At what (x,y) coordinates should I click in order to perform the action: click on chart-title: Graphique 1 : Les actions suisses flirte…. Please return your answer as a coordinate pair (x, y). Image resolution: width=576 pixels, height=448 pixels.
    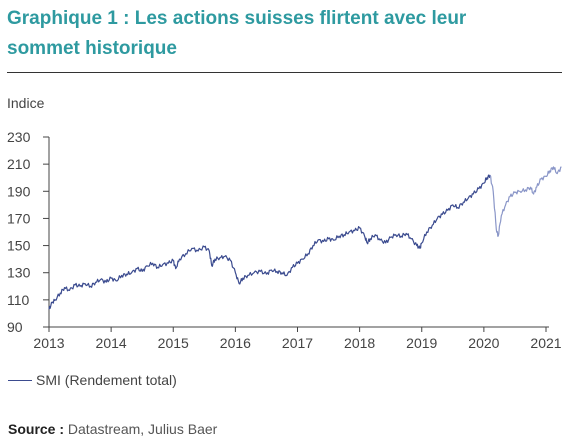
    Looking at the image, I should click on (237, 33).